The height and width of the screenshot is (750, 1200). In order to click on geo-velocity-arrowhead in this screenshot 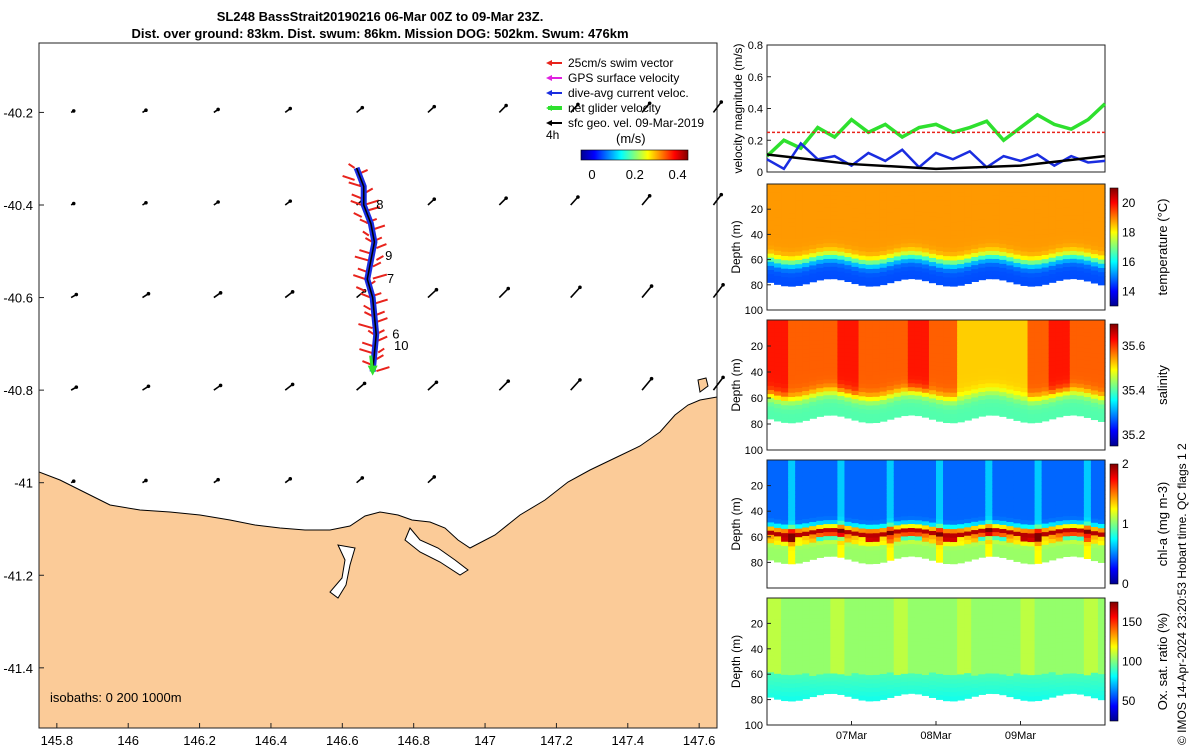, I will do `click(434, 477)`.